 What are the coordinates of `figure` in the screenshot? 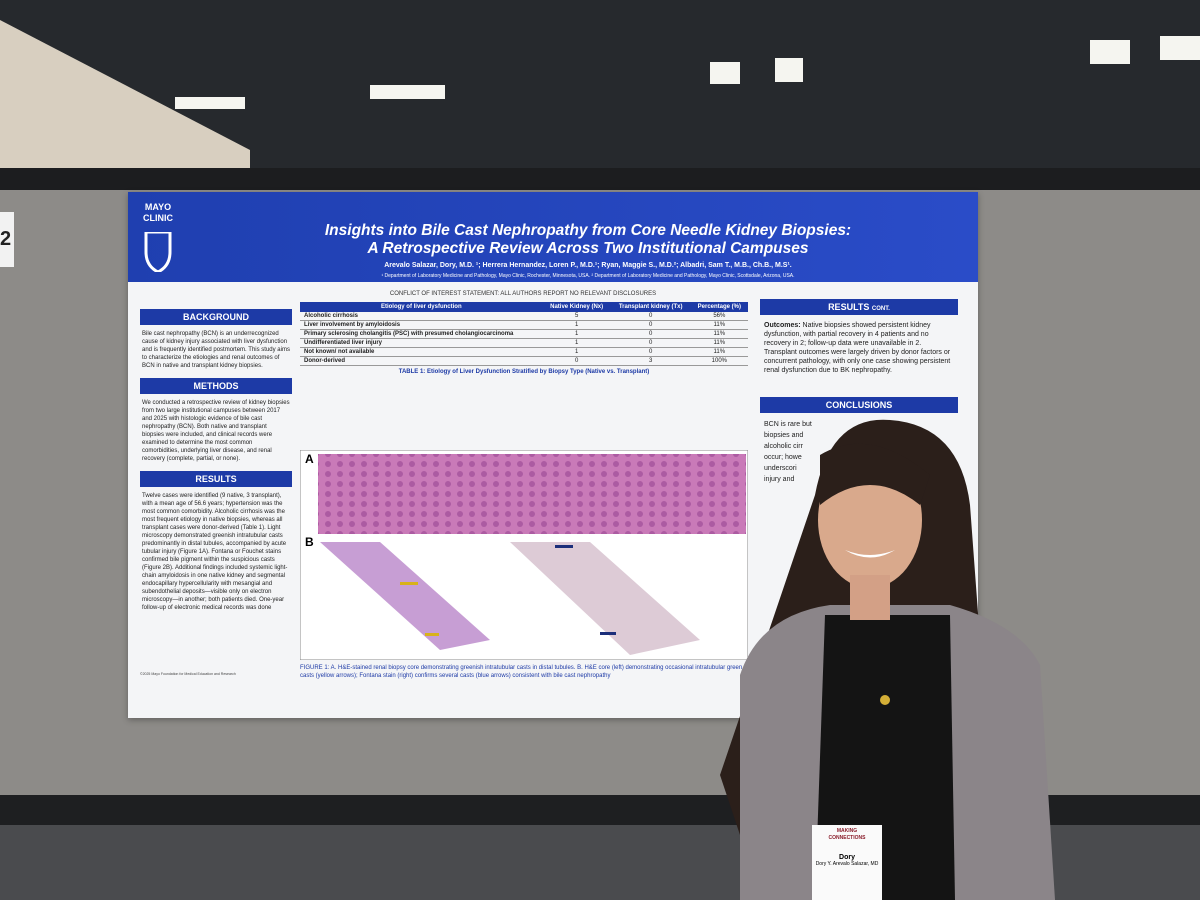 It's located at (524, 555).